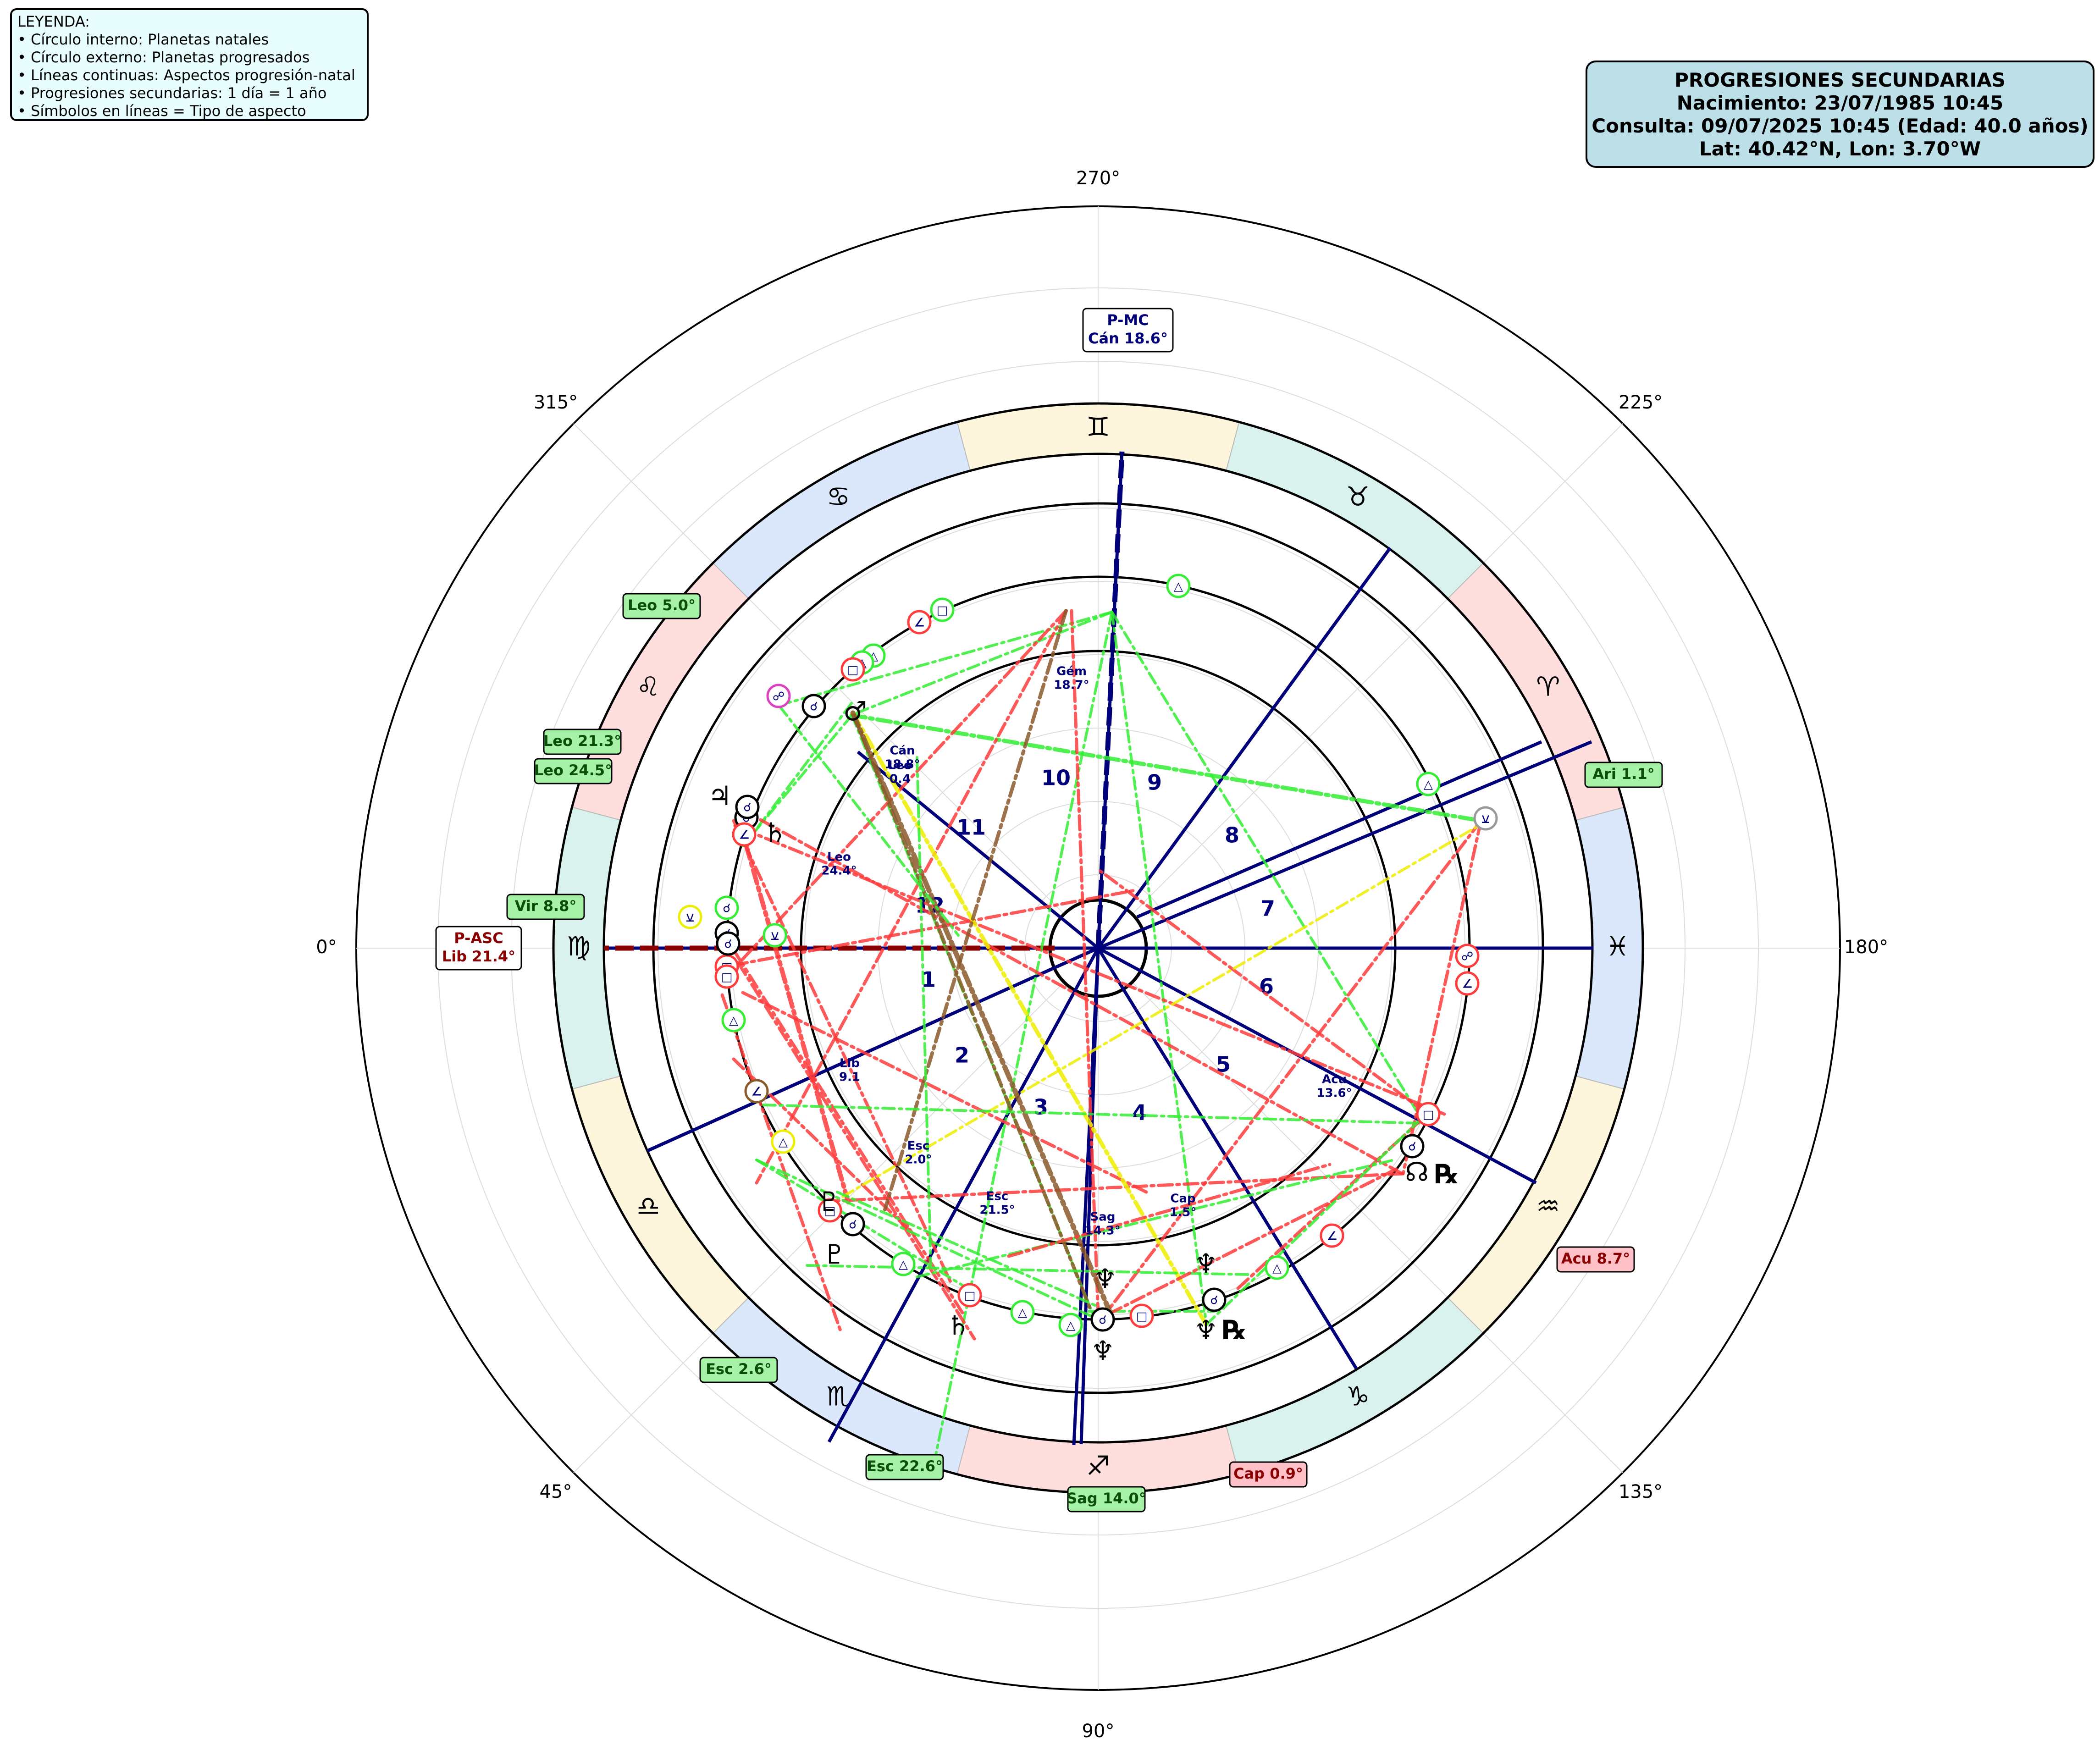 The width and height of the screenshot is (2100, 1739). I want to click on degree-label: 315°, so click(556, 403).